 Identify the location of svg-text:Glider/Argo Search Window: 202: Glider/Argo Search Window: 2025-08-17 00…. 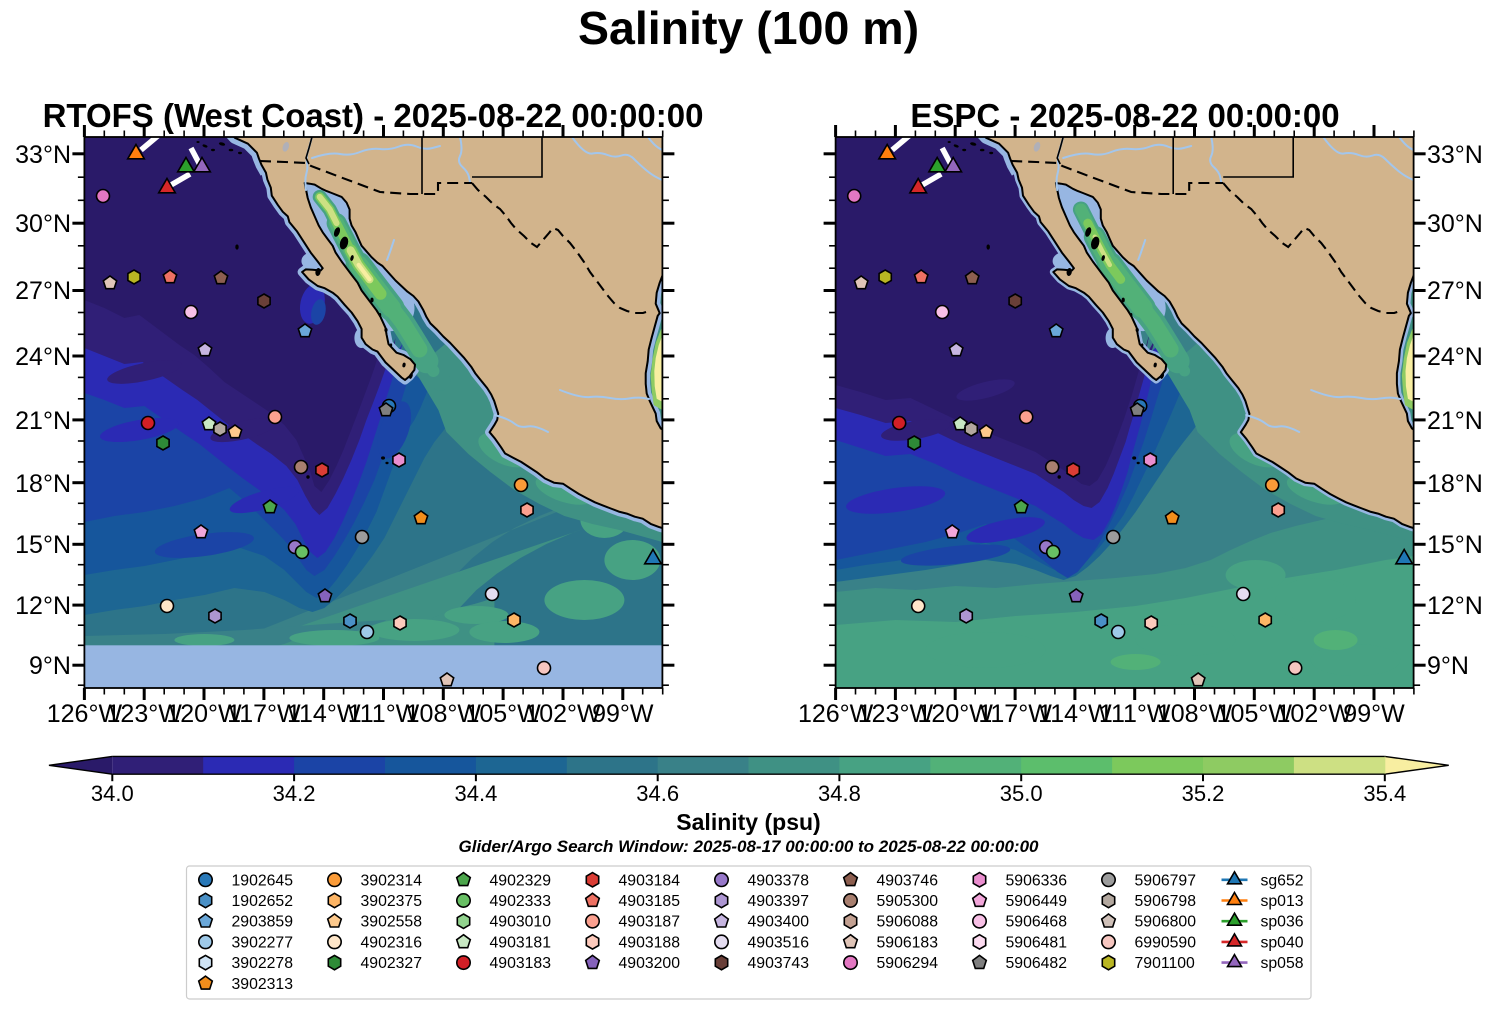
(749, 846).